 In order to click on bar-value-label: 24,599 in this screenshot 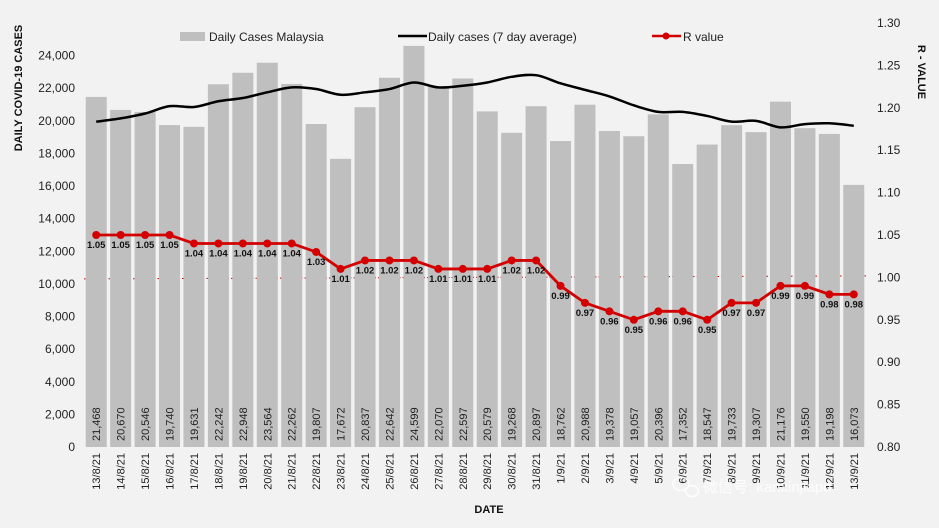, I will do `click(415, 424)`.